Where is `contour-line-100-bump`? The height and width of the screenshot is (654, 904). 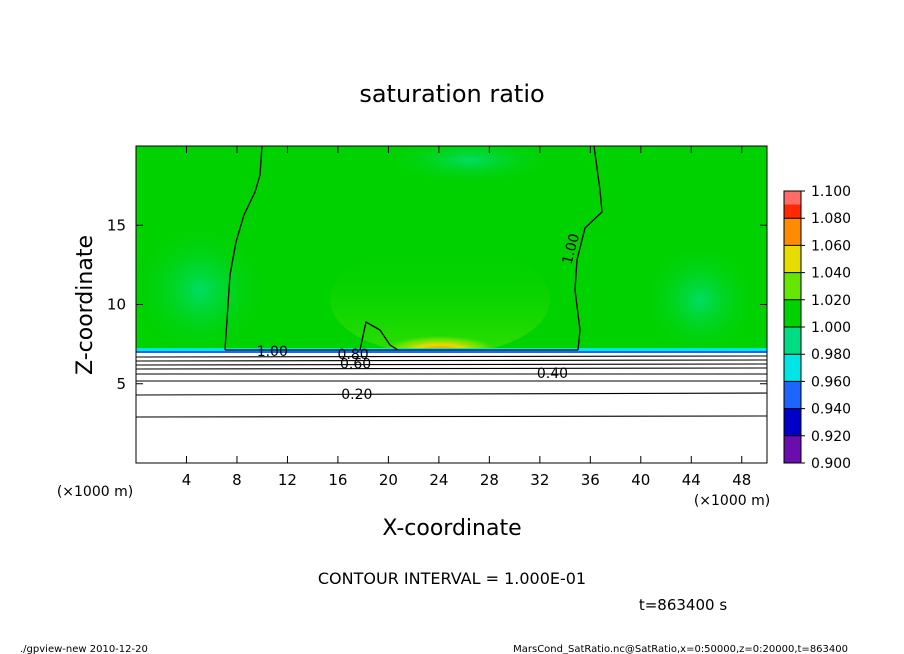
contour-line-100-bump is located at coordinates (379, 335).